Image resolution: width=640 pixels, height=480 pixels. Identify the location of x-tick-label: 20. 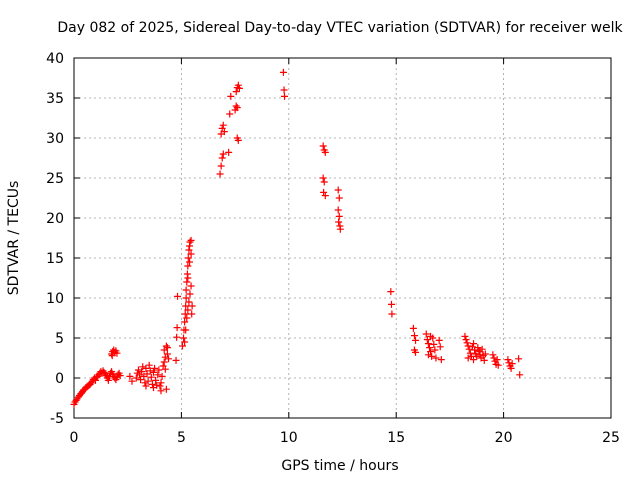
(504, 438).